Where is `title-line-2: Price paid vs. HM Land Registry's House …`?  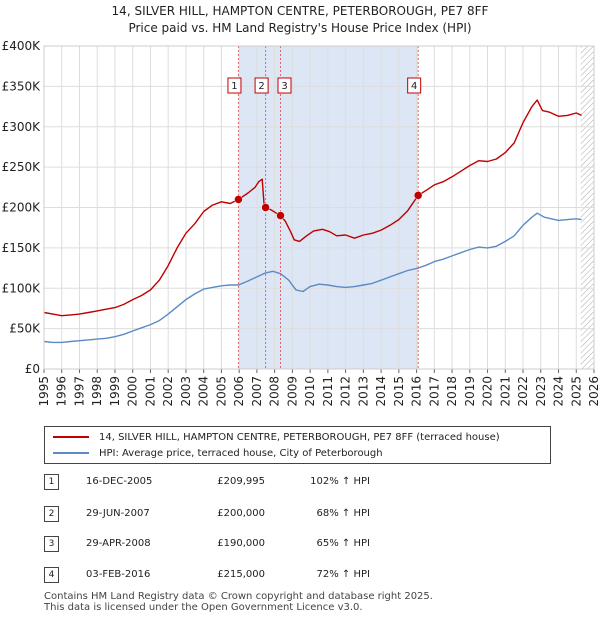 title-line-2: Price paid vs. HM Land Registry's House … is located at coordinates (300, 28).